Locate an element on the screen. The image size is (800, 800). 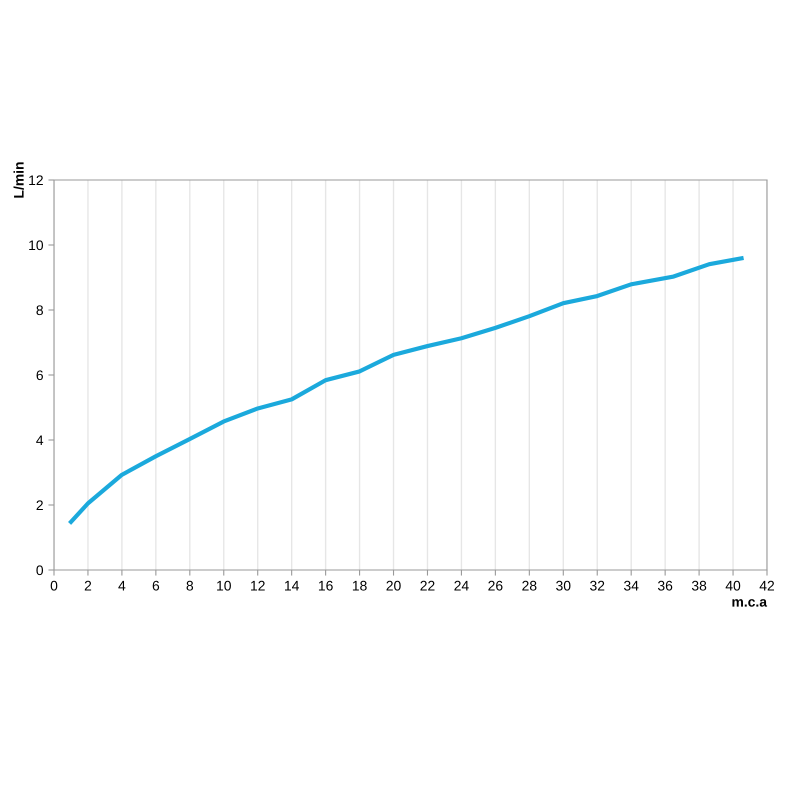
x-axis-title: m.c.a is located at coordinates (750, 603).